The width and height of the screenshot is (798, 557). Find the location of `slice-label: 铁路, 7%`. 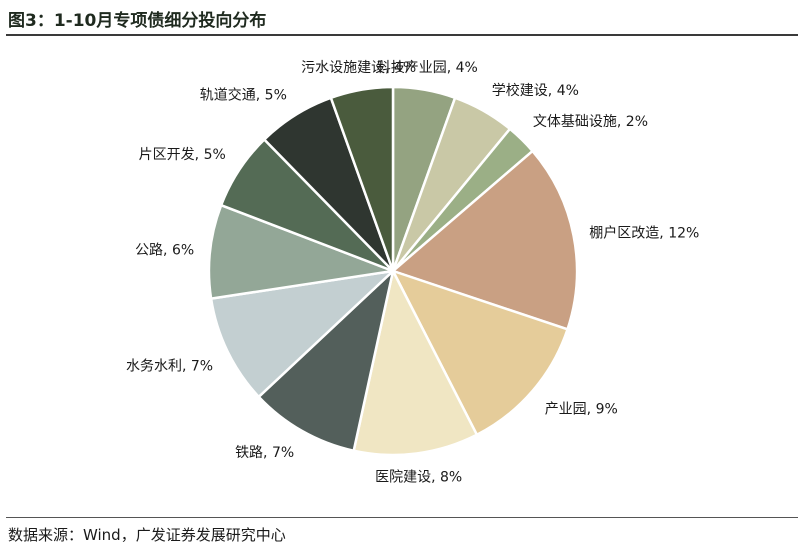

slice-label: 铁路, 7% is located at coordinates (264, 453).